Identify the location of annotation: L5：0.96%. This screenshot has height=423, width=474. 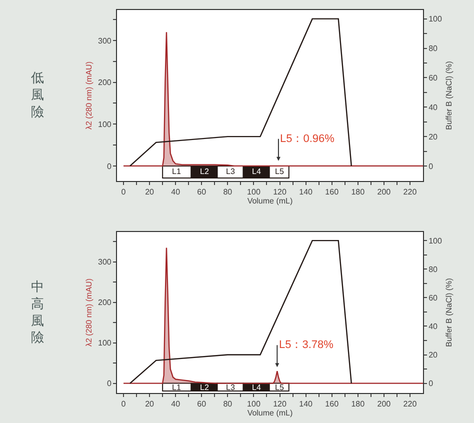
(307, 139).